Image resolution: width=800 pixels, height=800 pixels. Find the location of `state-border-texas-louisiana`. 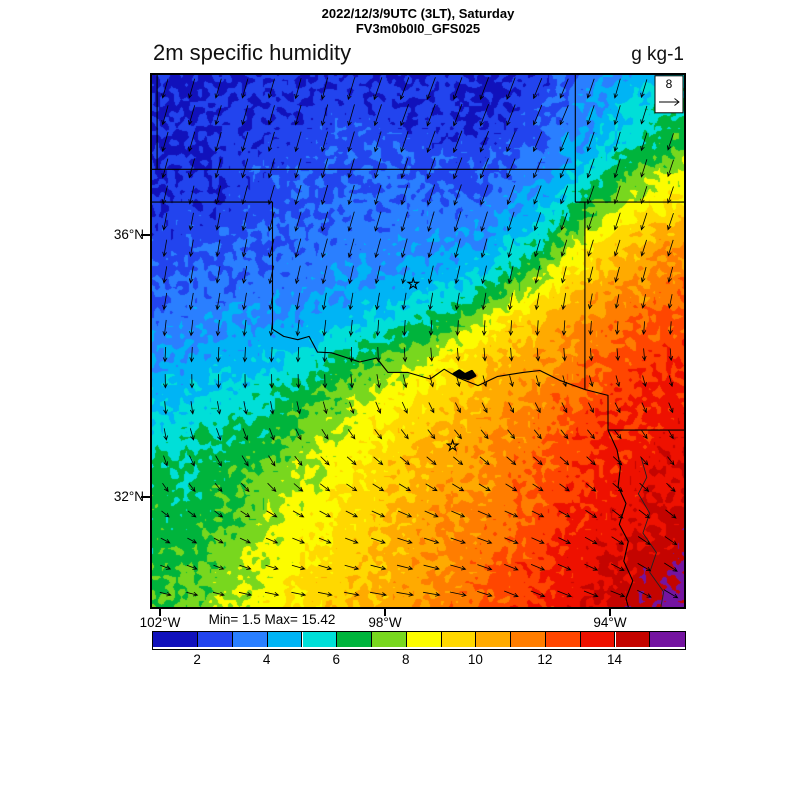

state-border-texas-louisiana is located at coordinates (620, 518).